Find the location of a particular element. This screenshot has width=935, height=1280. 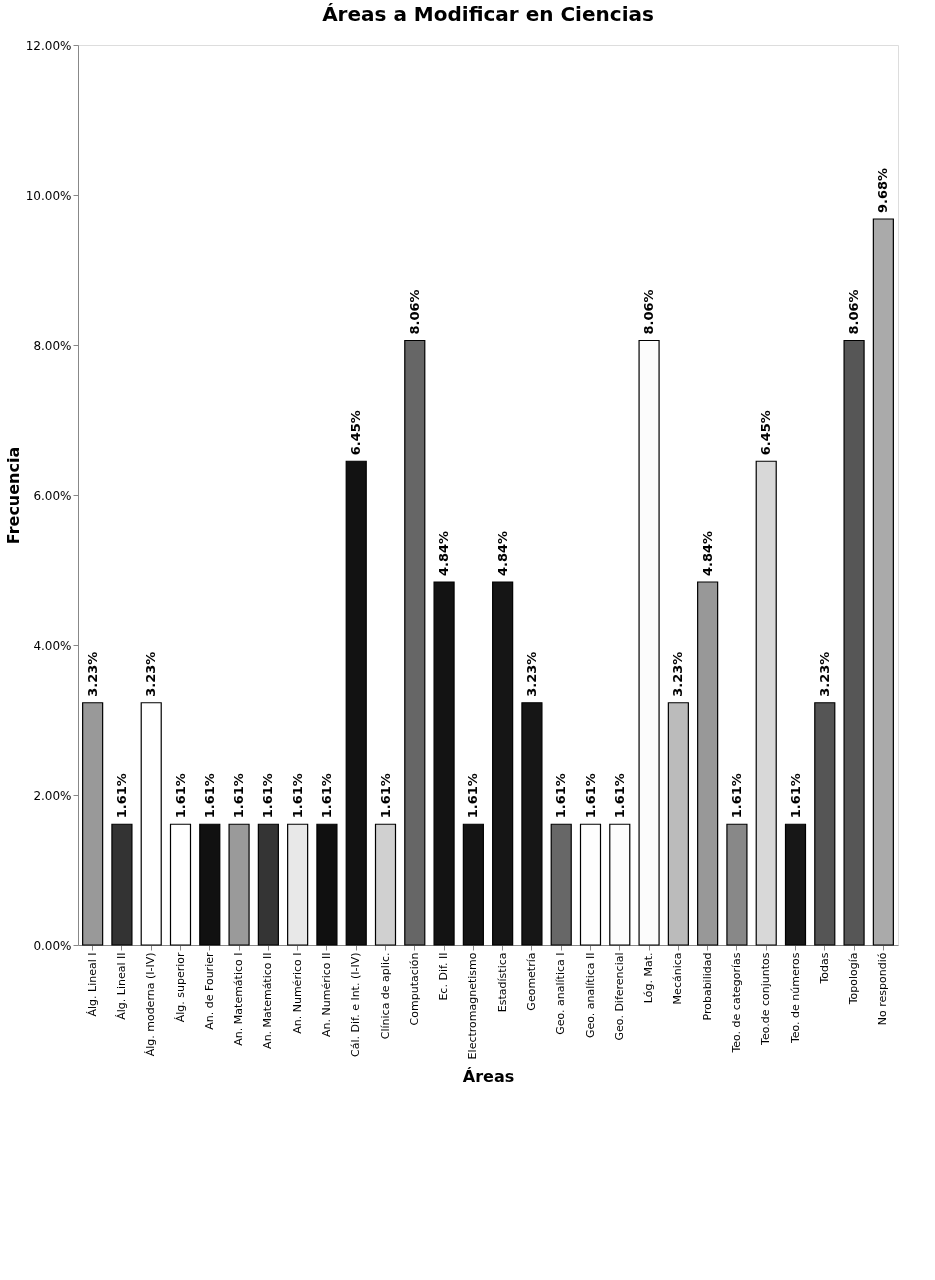

x-tick-label: Álg. moderna (I-IV) is located at coordinates (151, 1004).